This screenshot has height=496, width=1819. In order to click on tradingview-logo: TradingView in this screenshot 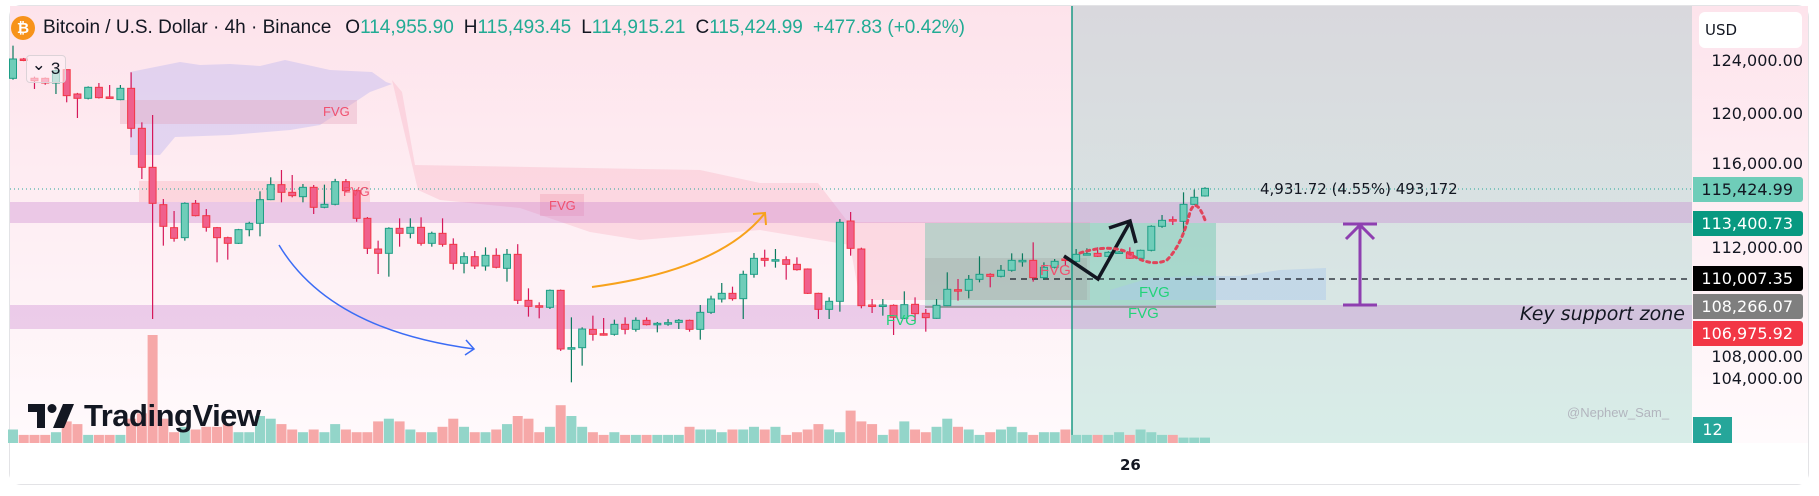, I will do `click(144, 416)`.